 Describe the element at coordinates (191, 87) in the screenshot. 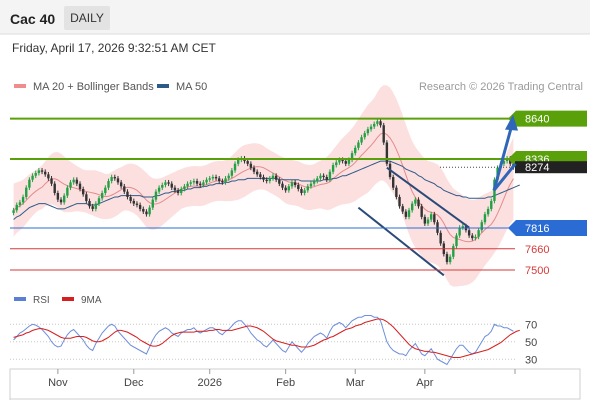

I see `legend-label-ma50: MA 50` at that location.